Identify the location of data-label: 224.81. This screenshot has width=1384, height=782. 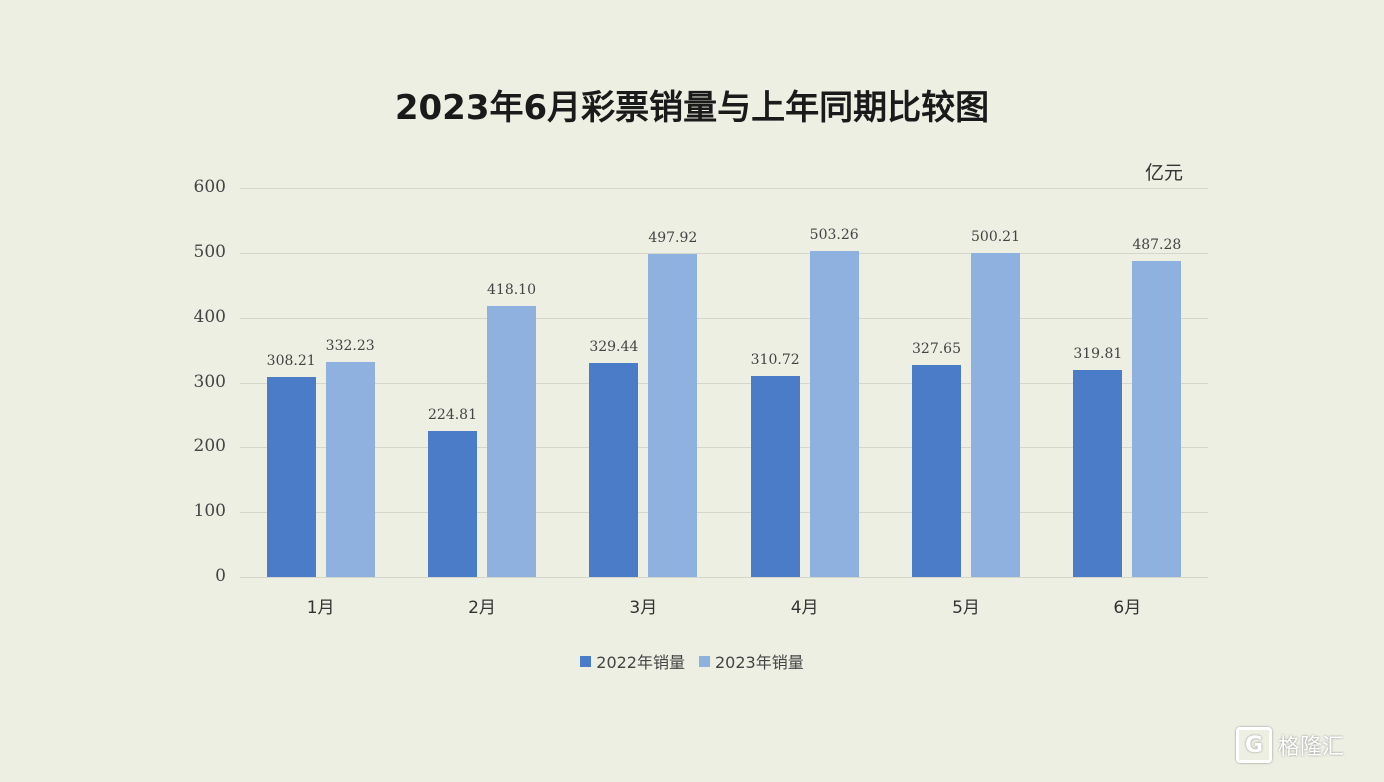
(452, 415).